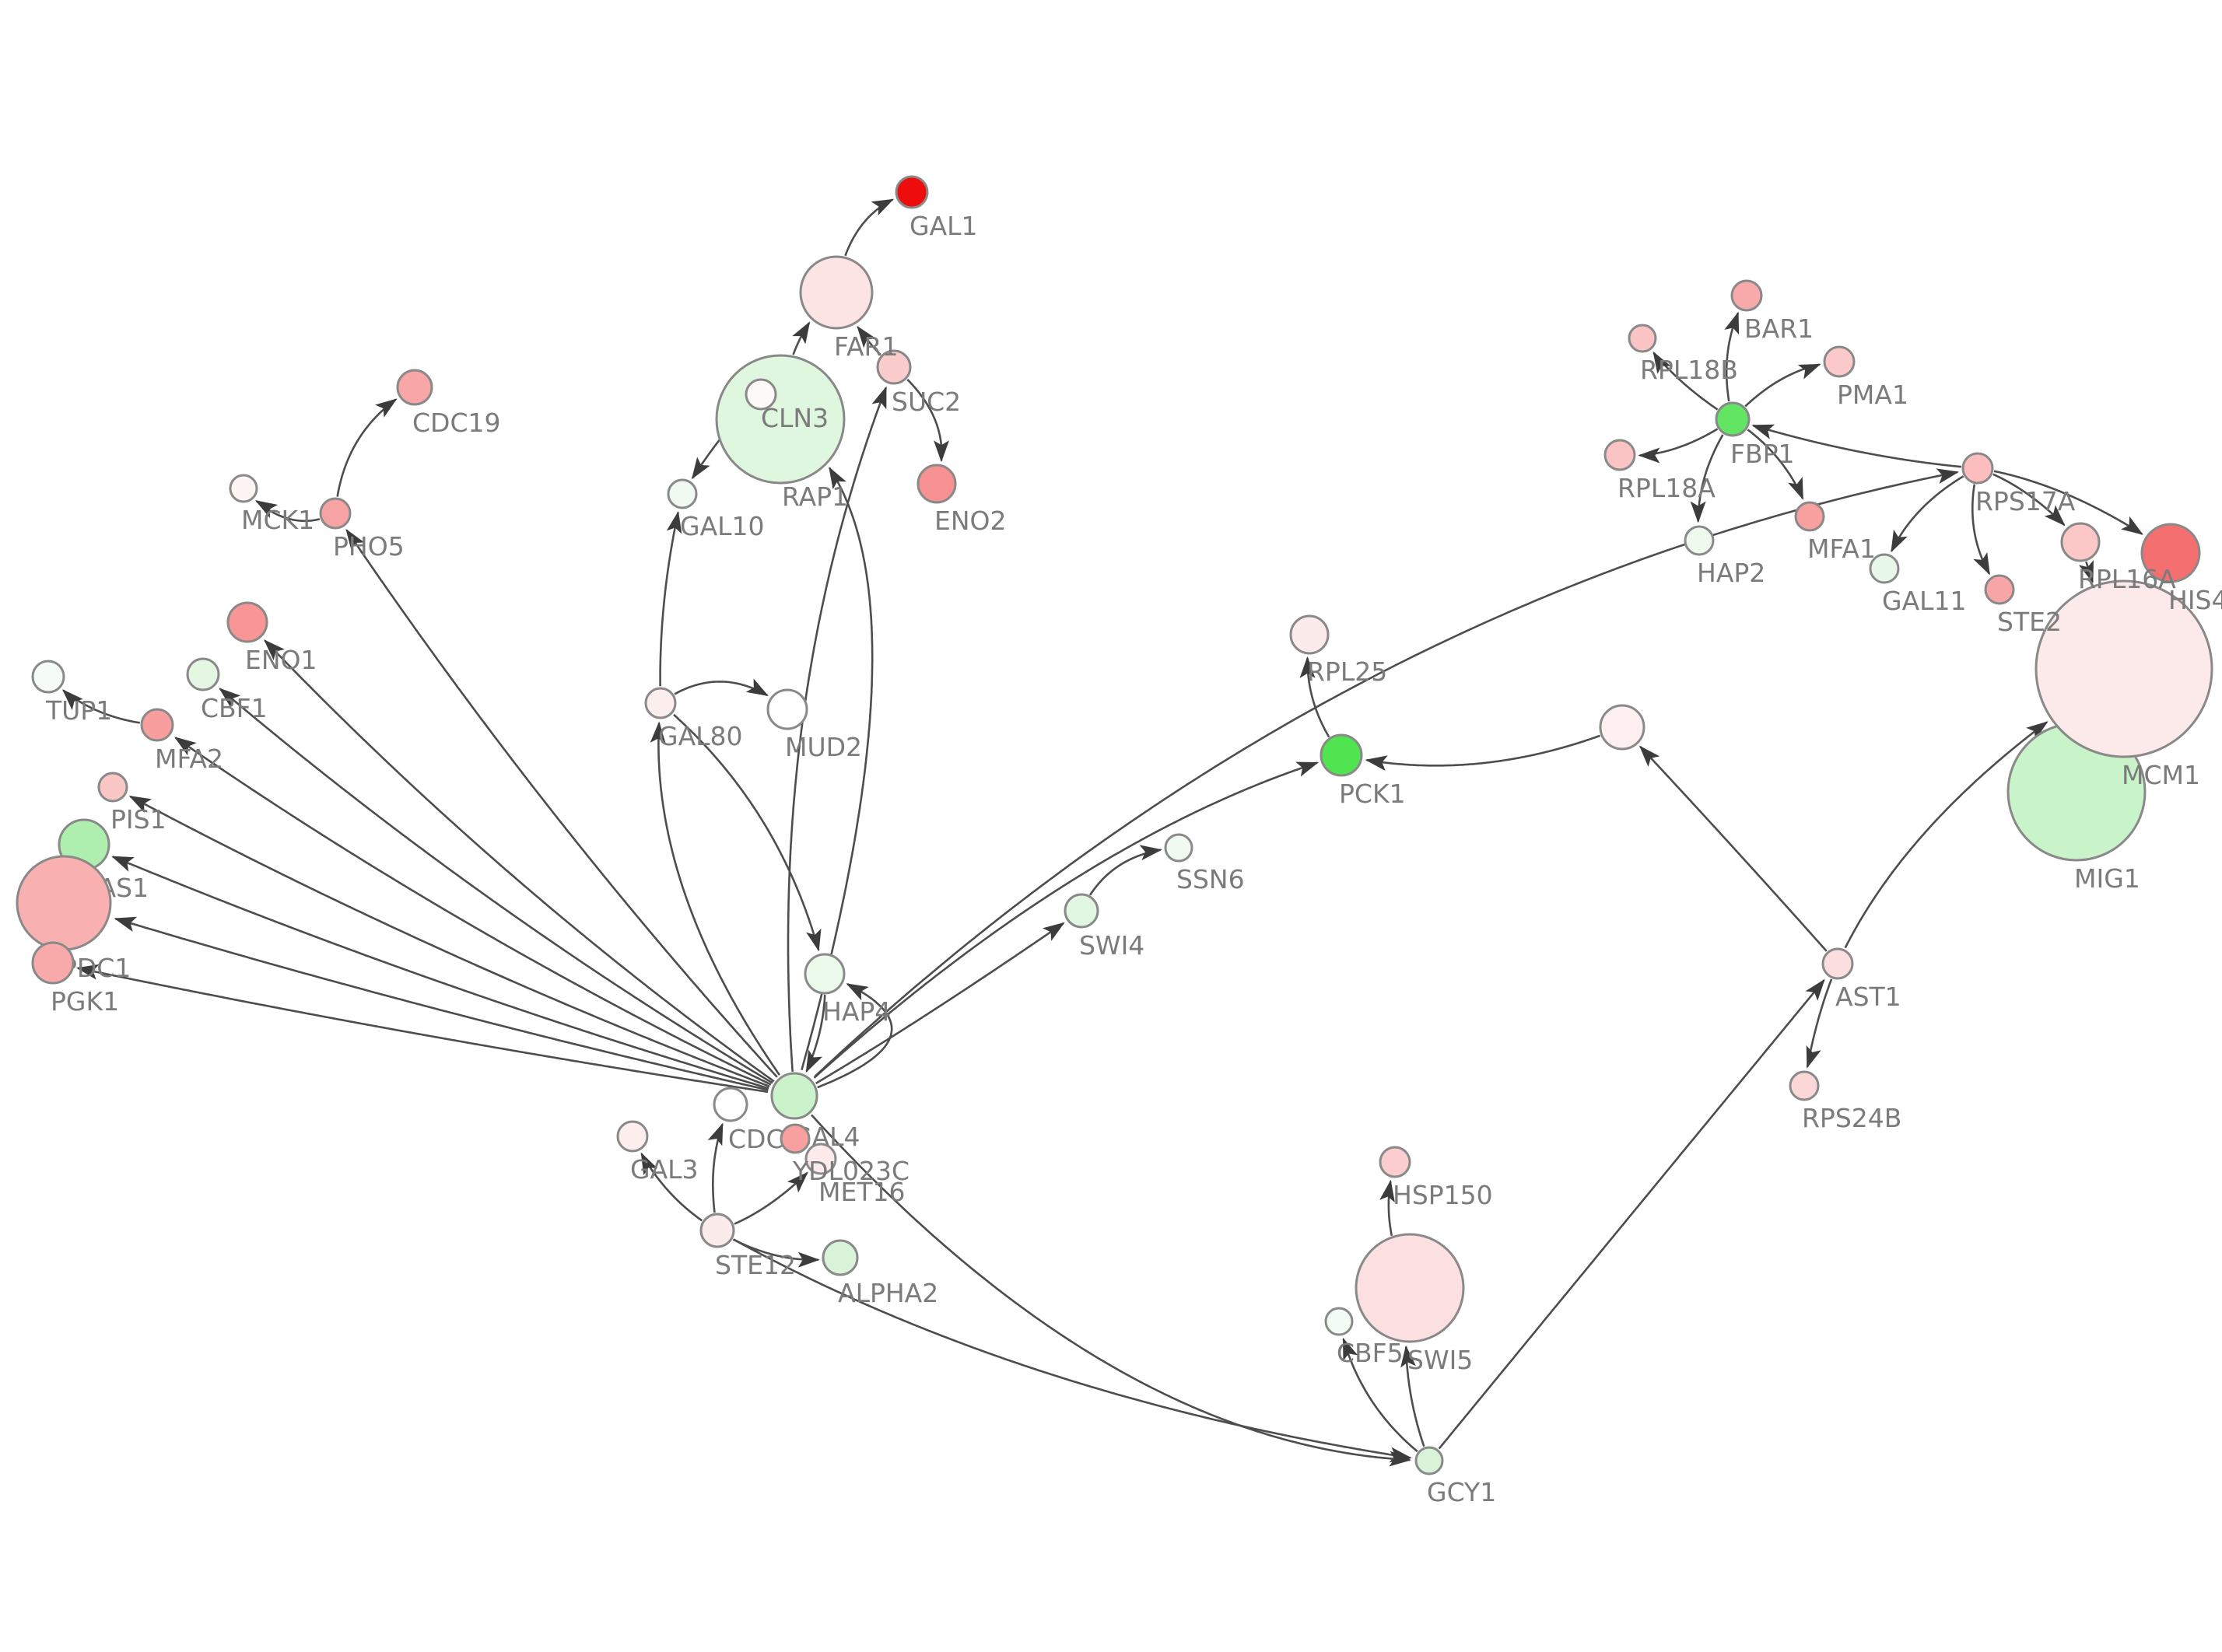  Describe the element at coordinates (761, 395) in the screenshot. I see `node-rap1` at that location.